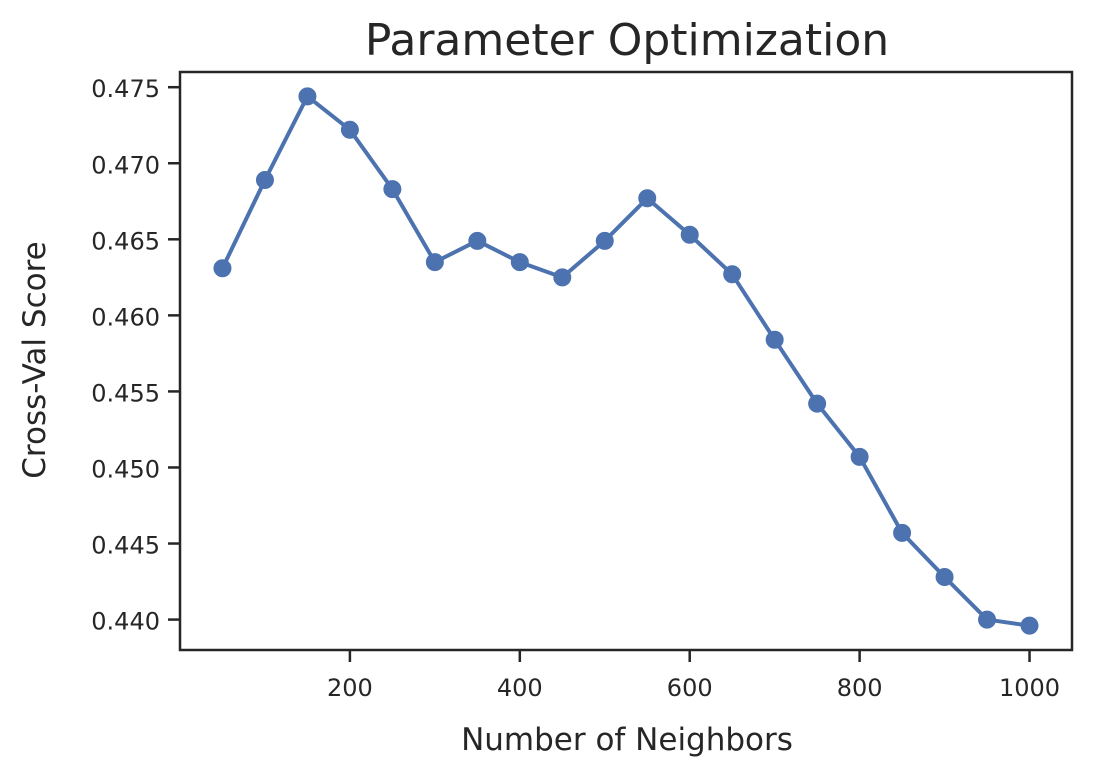 This screenshot has width=1096, height=778. I want to click on x-tick-label: 200, so click(350, 688).